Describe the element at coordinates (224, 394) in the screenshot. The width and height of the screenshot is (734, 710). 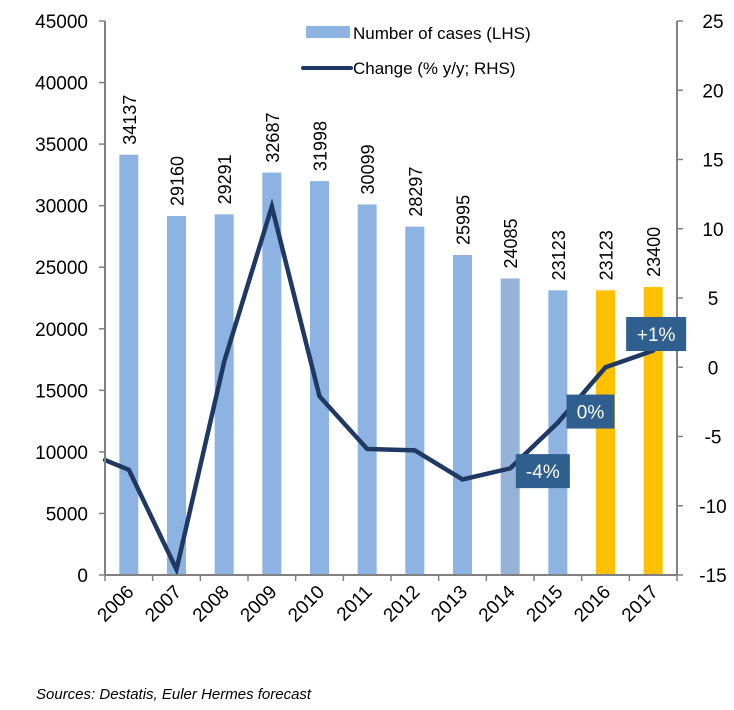
I see `bar-2008` at that location.